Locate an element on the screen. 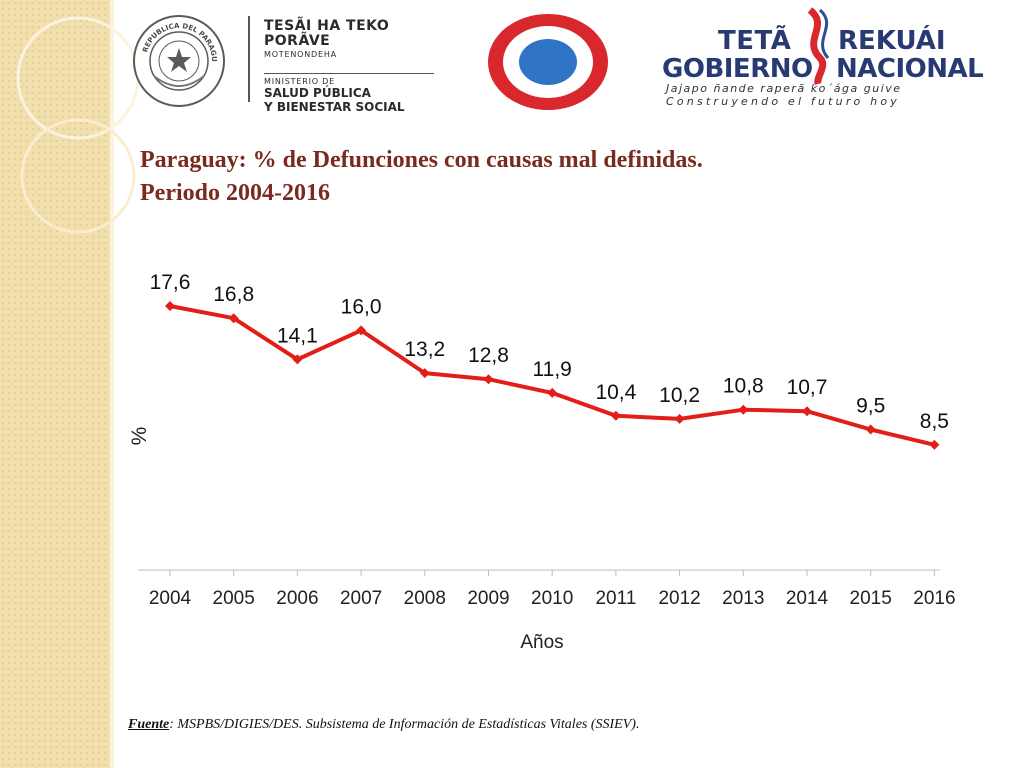  x-tick-label: 2009 is located at coordinates (488, 598).